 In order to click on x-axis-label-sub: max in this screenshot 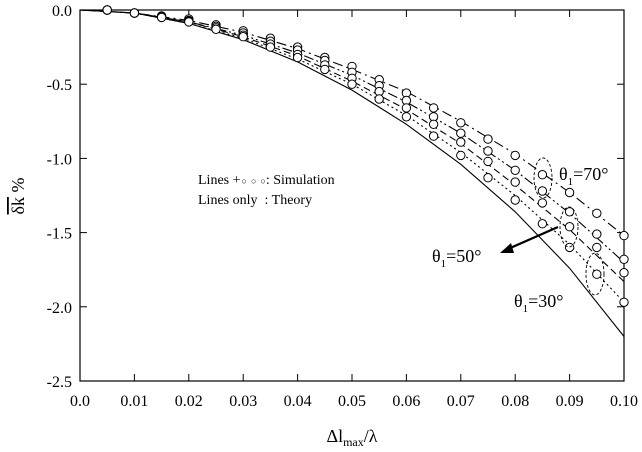, I will do `click(353, 442)`.